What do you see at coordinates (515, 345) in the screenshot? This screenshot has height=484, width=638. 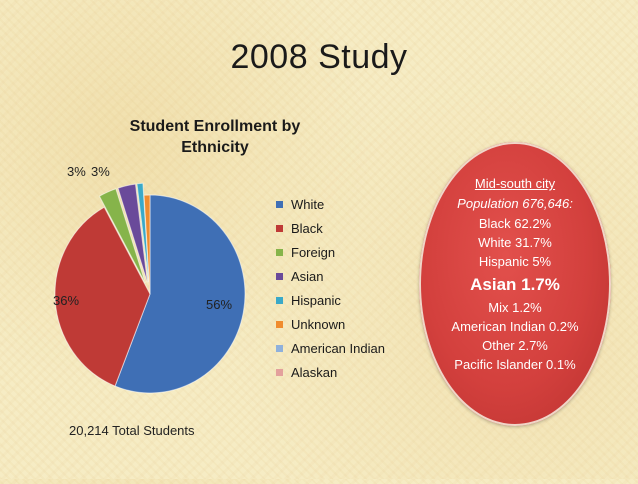 I see `callout-line-other: Other 2.7%` at bounding box center [515, 345].